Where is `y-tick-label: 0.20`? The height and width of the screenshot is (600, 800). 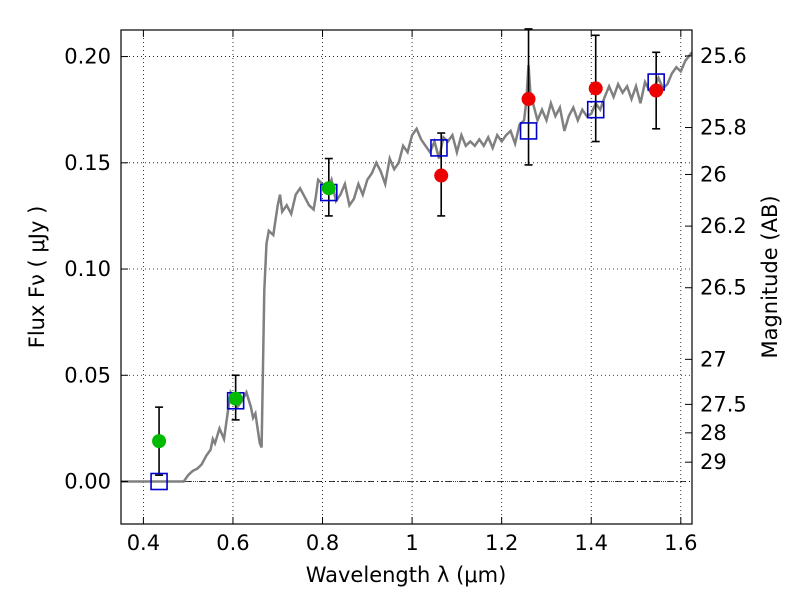
y-tick-label: 0.20 is located at coordinates (87, 57).